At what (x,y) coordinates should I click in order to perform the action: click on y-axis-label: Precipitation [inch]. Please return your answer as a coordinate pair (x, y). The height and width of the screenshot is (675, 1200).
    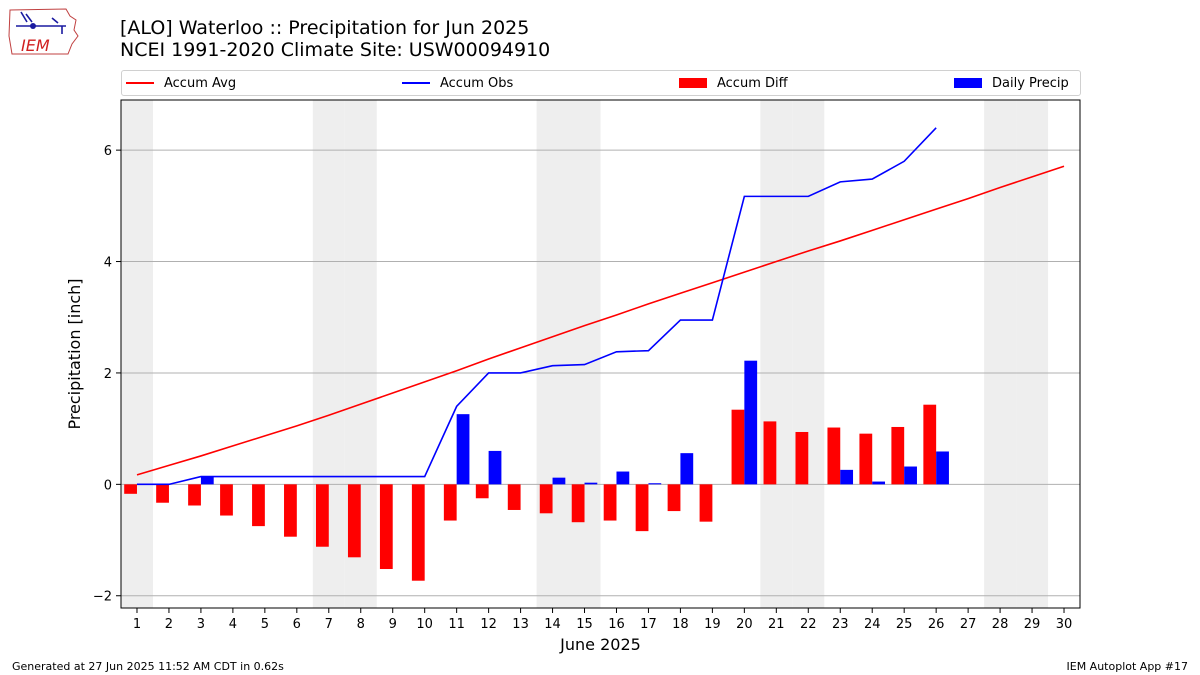
    Looking at the image, I should click on (74, 353).